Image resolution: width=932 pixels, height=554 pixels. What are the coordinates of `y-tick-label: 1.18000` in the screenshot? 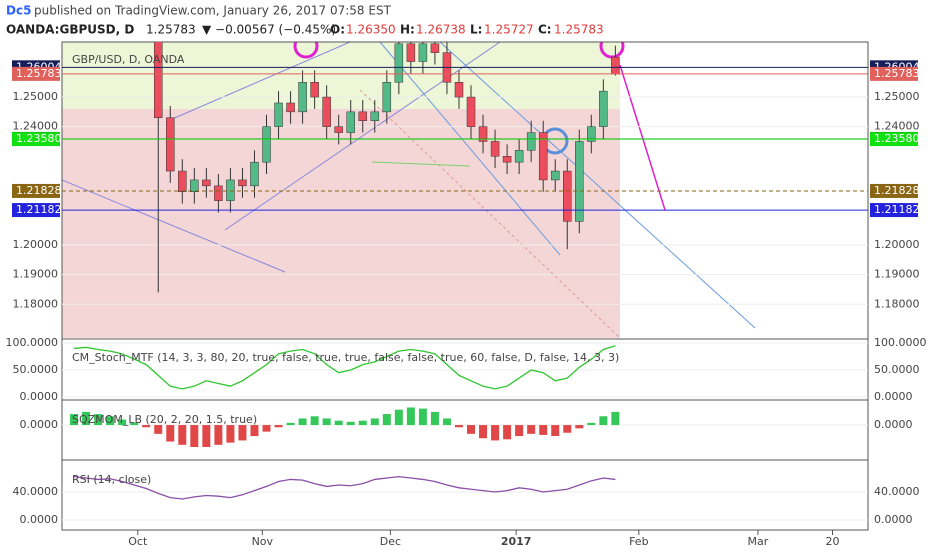 It's located at (36, 303).